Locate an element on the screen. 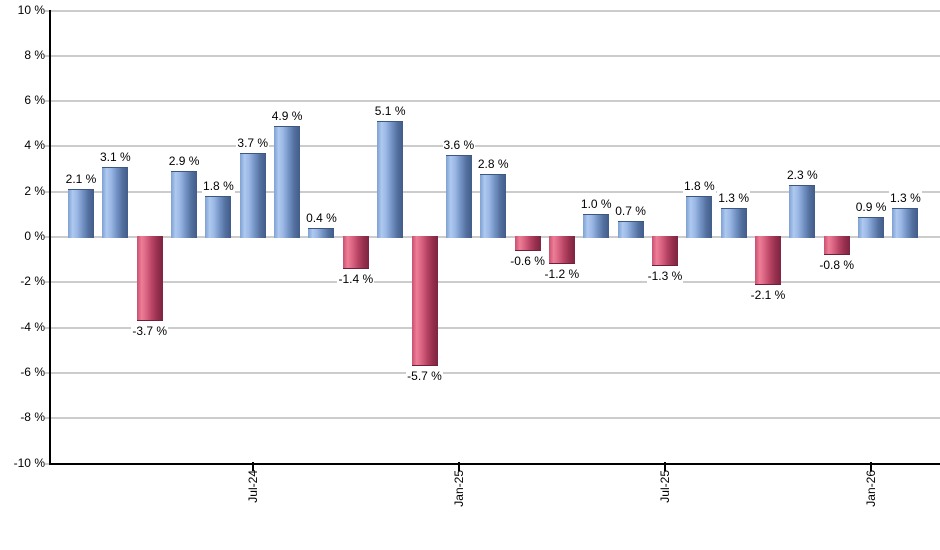  bar-value-text: 3.6 % is located at coordinates (459, 145).